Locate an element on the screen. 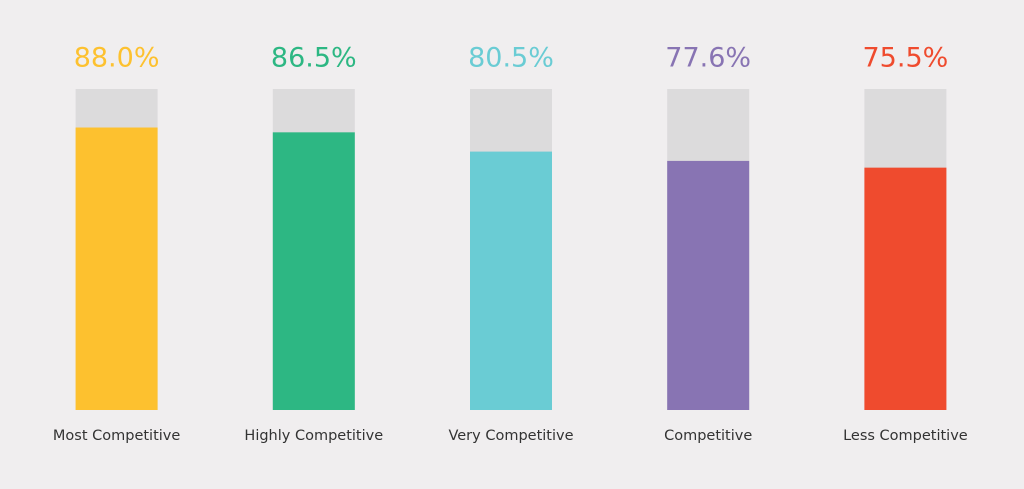 The width and height of the screenshot is (1024, 489). category-label: Most Competitive is located at coordinates (116, 436).